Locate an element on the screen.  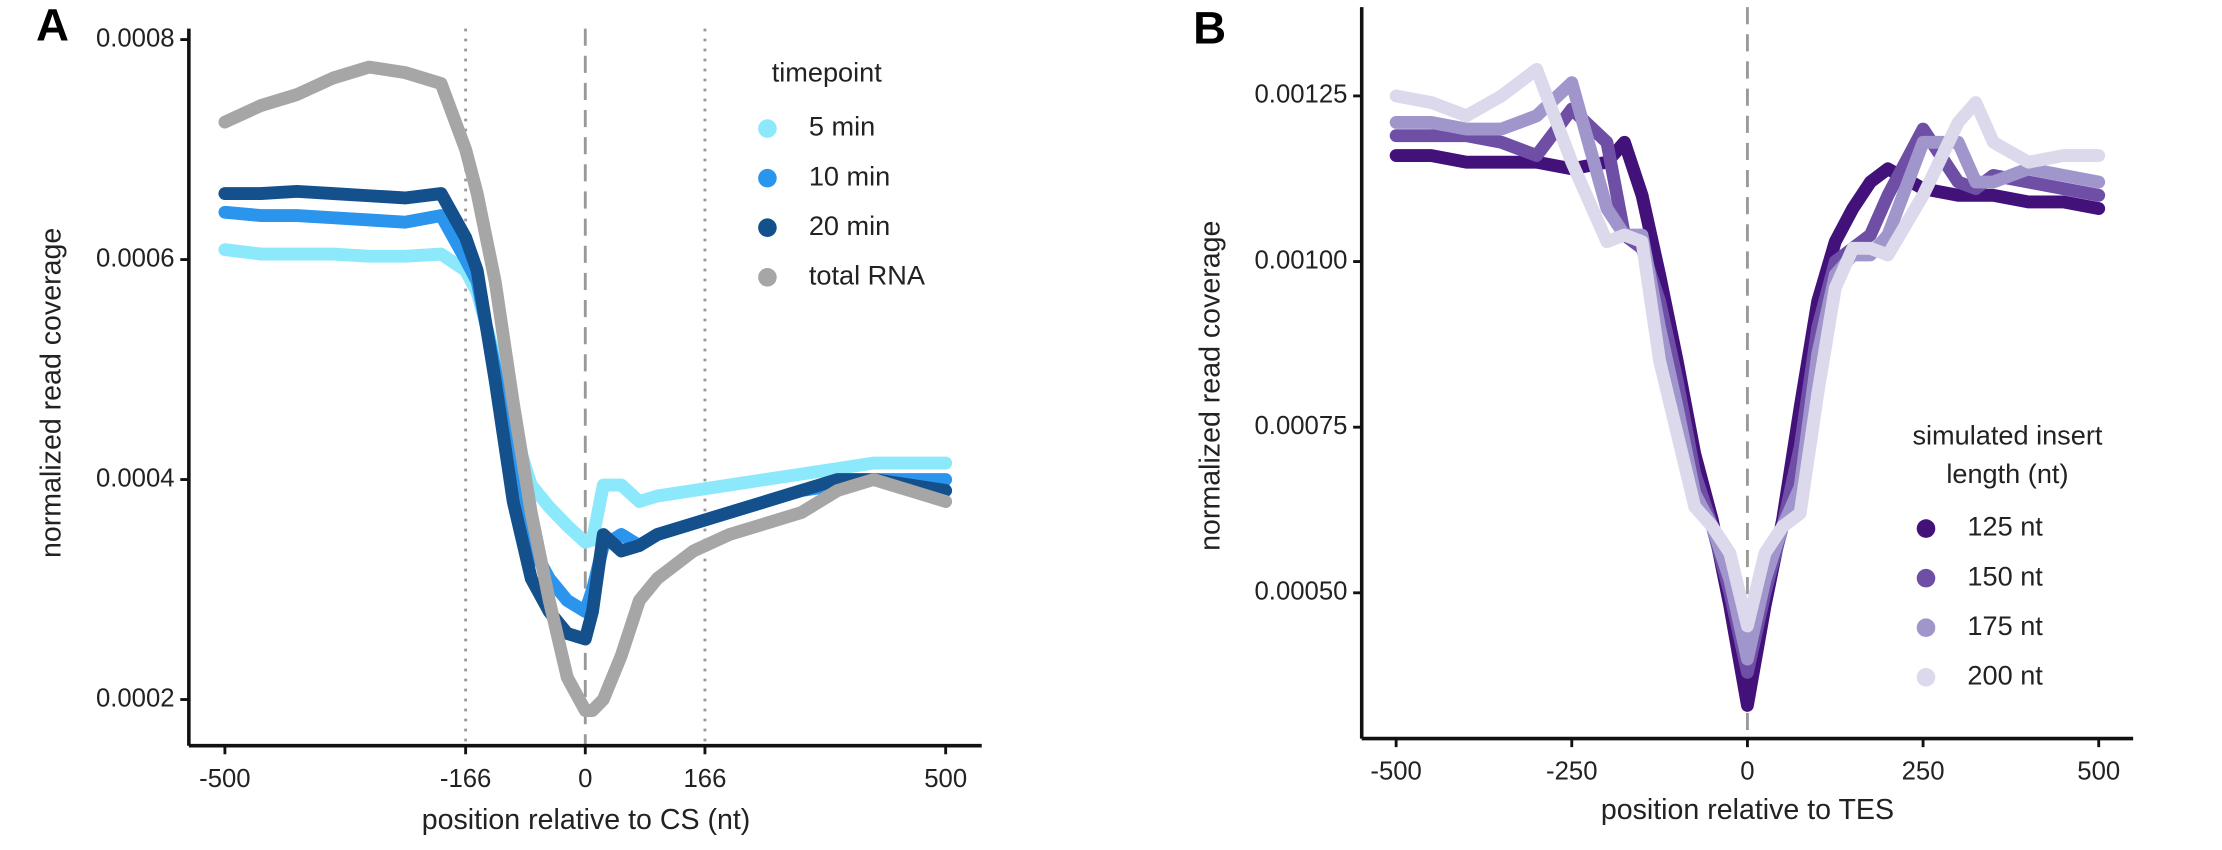
legend-title: timepoint is located at coordinates (827, 71).